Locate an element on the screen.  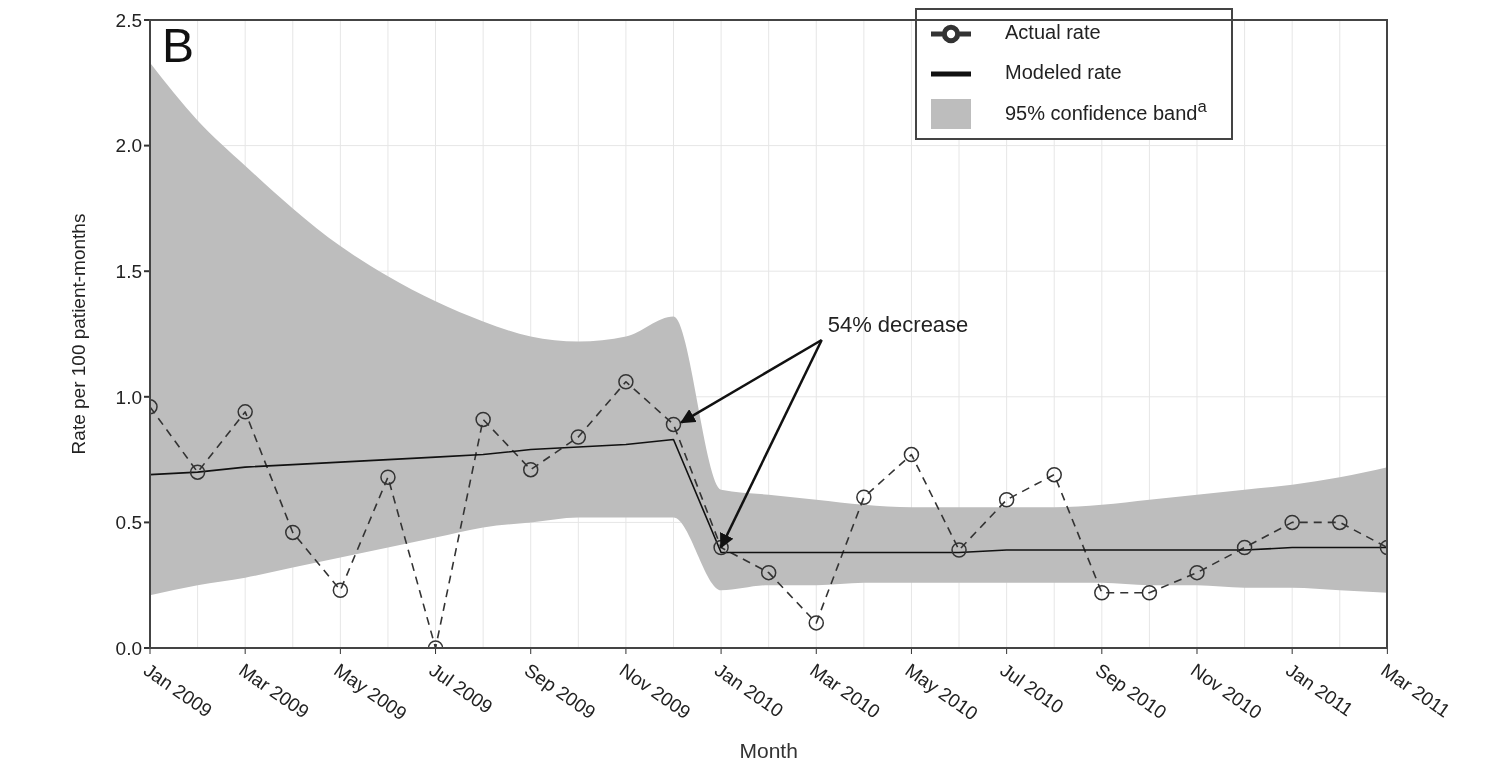
annotation: B is located at coordinates (178, 45).